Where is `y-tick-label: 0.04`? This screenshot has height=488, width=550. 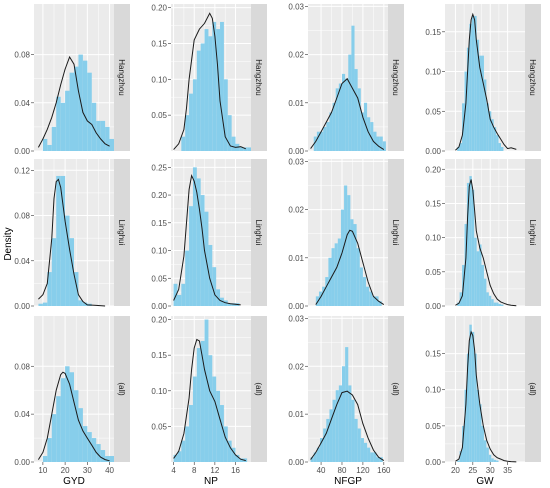 y-tick-label: 0.04 is located at coordinates (22, 414).